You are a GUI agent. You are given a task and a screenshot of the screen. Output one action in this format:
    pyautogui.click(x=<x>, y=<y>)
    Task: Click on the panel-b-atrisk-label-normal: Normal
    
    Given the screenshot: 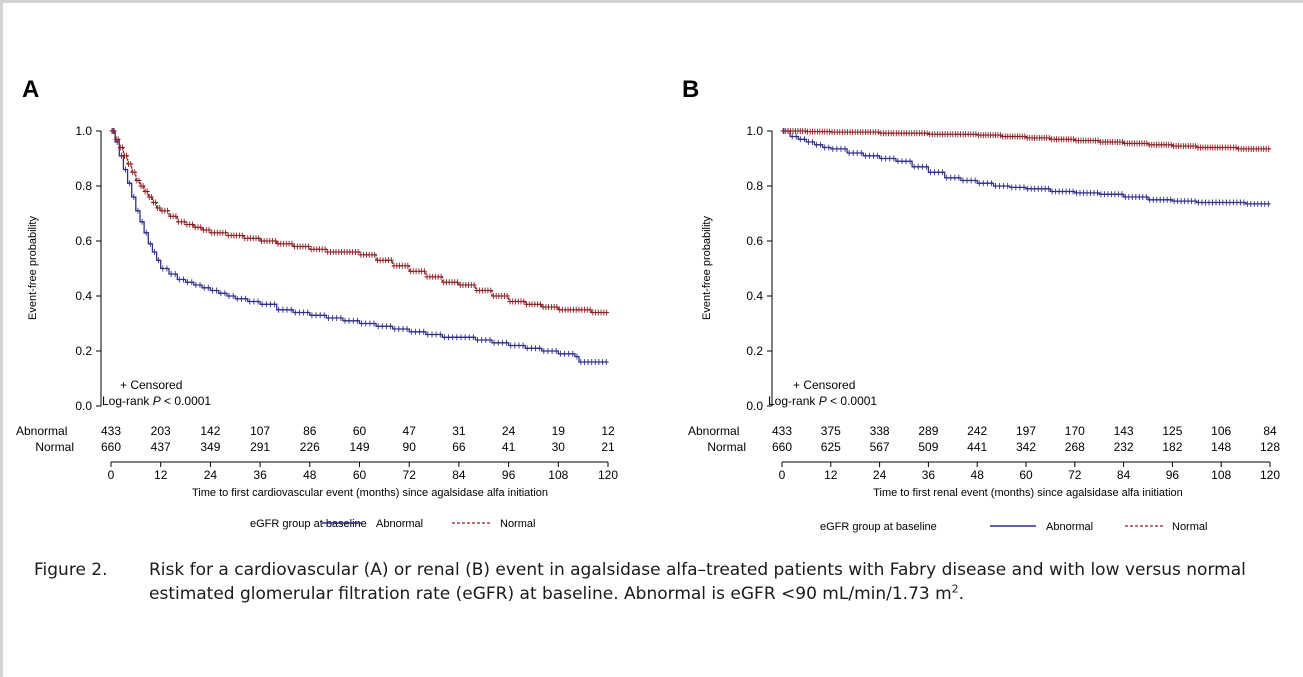 What is the action you would take?
    pyautogui.click(x=726, y=447)
    